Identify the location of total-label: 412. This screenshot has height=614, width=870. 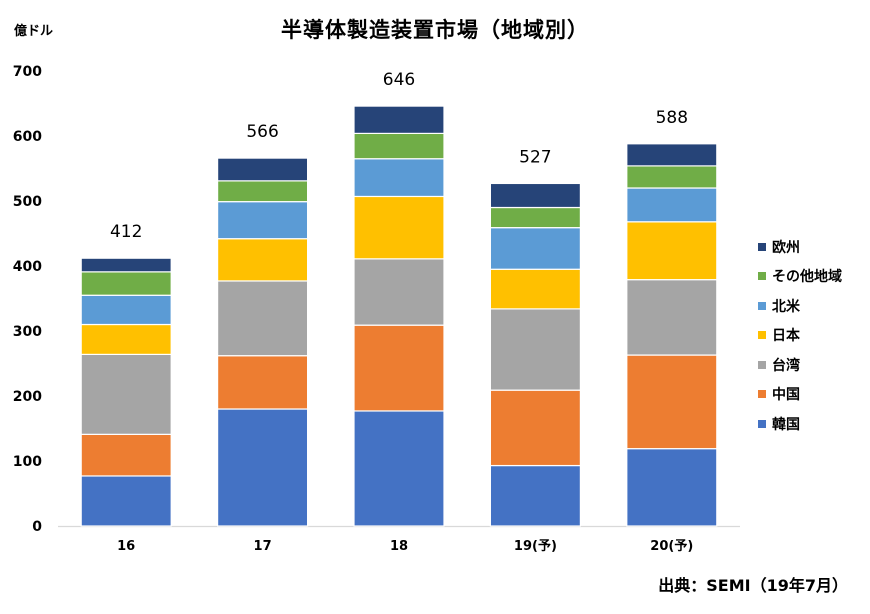
(126, 232).